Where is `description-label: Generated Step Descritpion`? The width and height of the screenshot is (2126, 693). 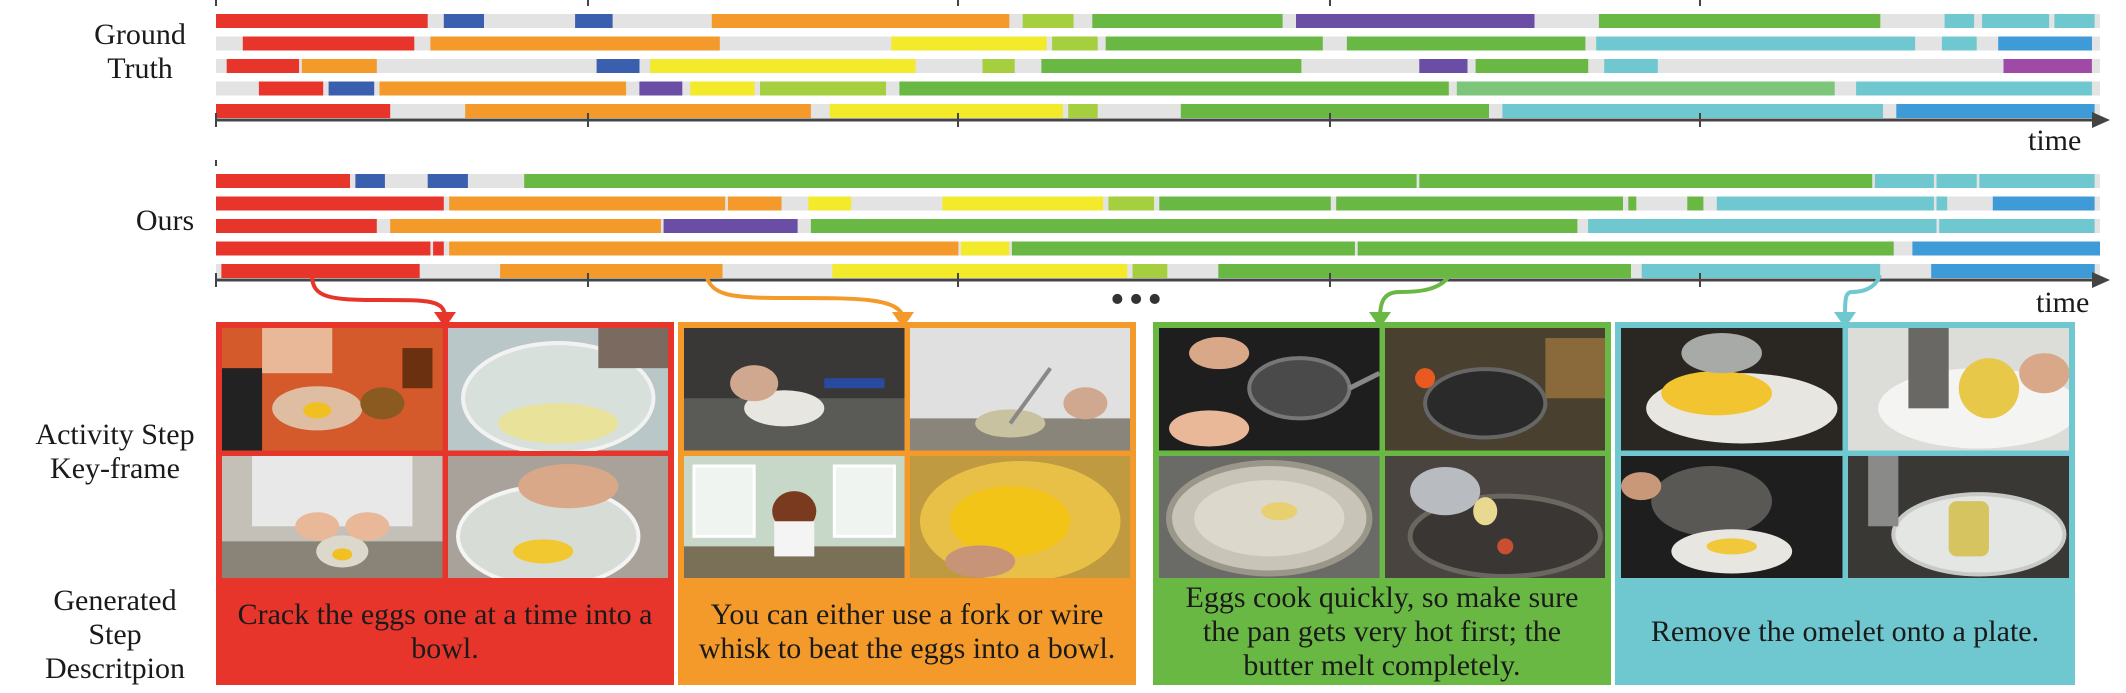
description-label: Generated Step Descritpion is located at coordinates (115, 635).